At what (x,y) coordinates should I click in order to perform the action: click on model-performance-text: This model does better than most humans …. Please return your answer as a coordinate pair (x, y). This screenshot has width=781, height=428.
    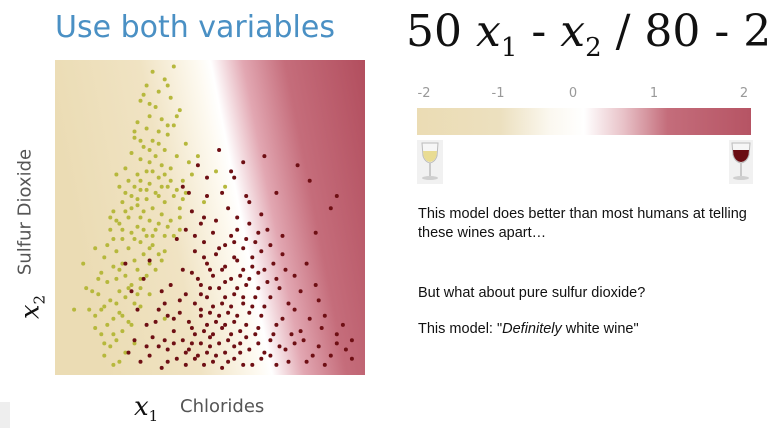
    Looking at the image, I should click on (582, 223).